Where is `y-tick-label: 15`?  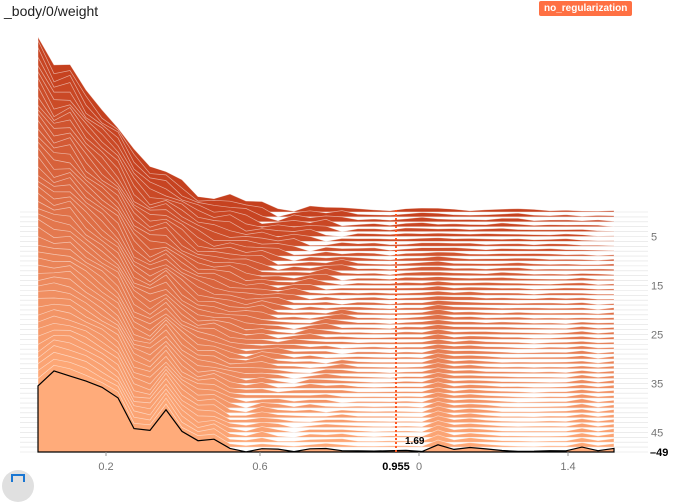 y-tick-label: 15 is located at coordinates (657, 286).